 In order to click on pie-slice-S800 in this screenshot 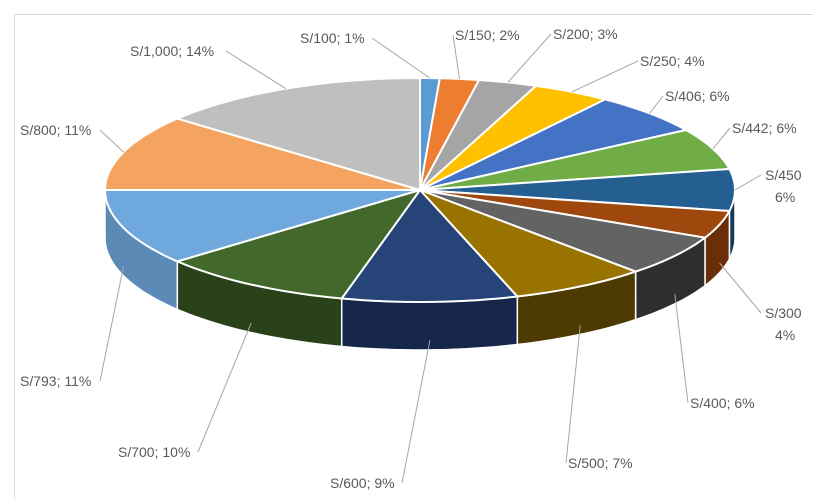, I will do `click(262, 154)`.